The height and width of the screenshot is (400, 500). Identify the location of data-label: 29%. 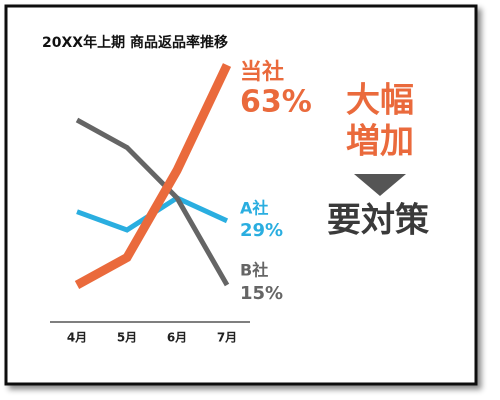
(261, 230).